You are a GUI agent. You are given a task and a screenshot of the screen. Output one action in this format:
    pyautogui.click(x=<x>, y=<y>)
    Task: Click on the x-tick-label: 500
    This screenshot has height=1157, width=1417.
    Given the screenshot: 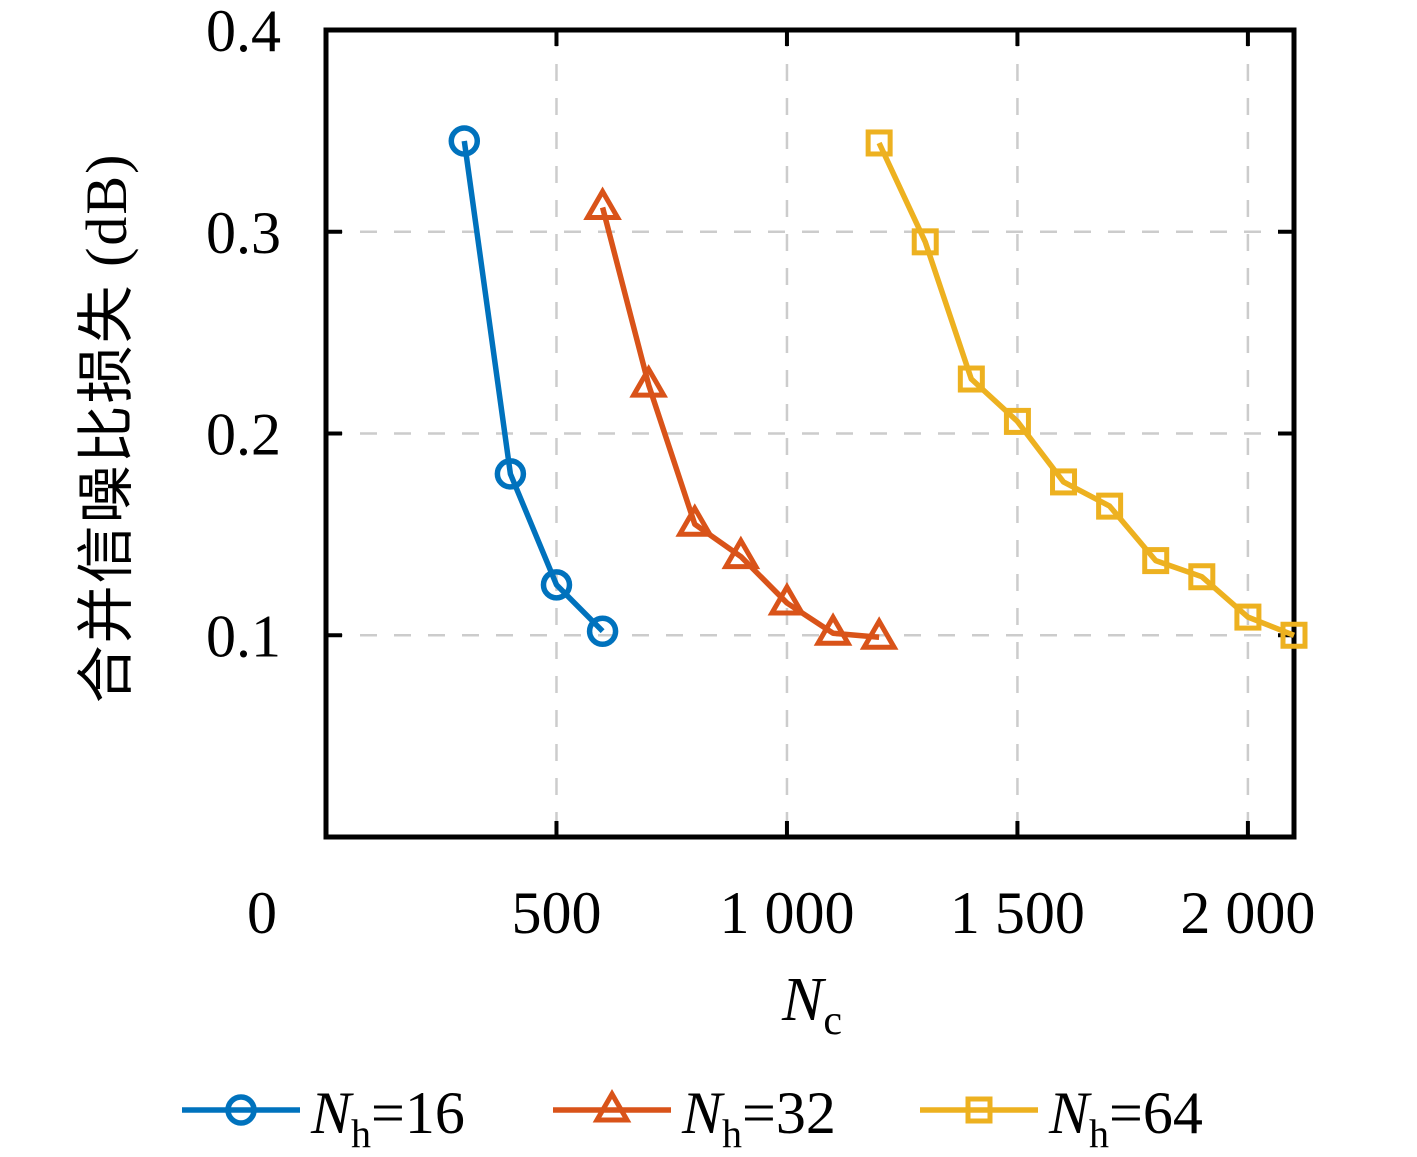 What is the action you would take?
    pyautogui.click(x=556, y=913)
    